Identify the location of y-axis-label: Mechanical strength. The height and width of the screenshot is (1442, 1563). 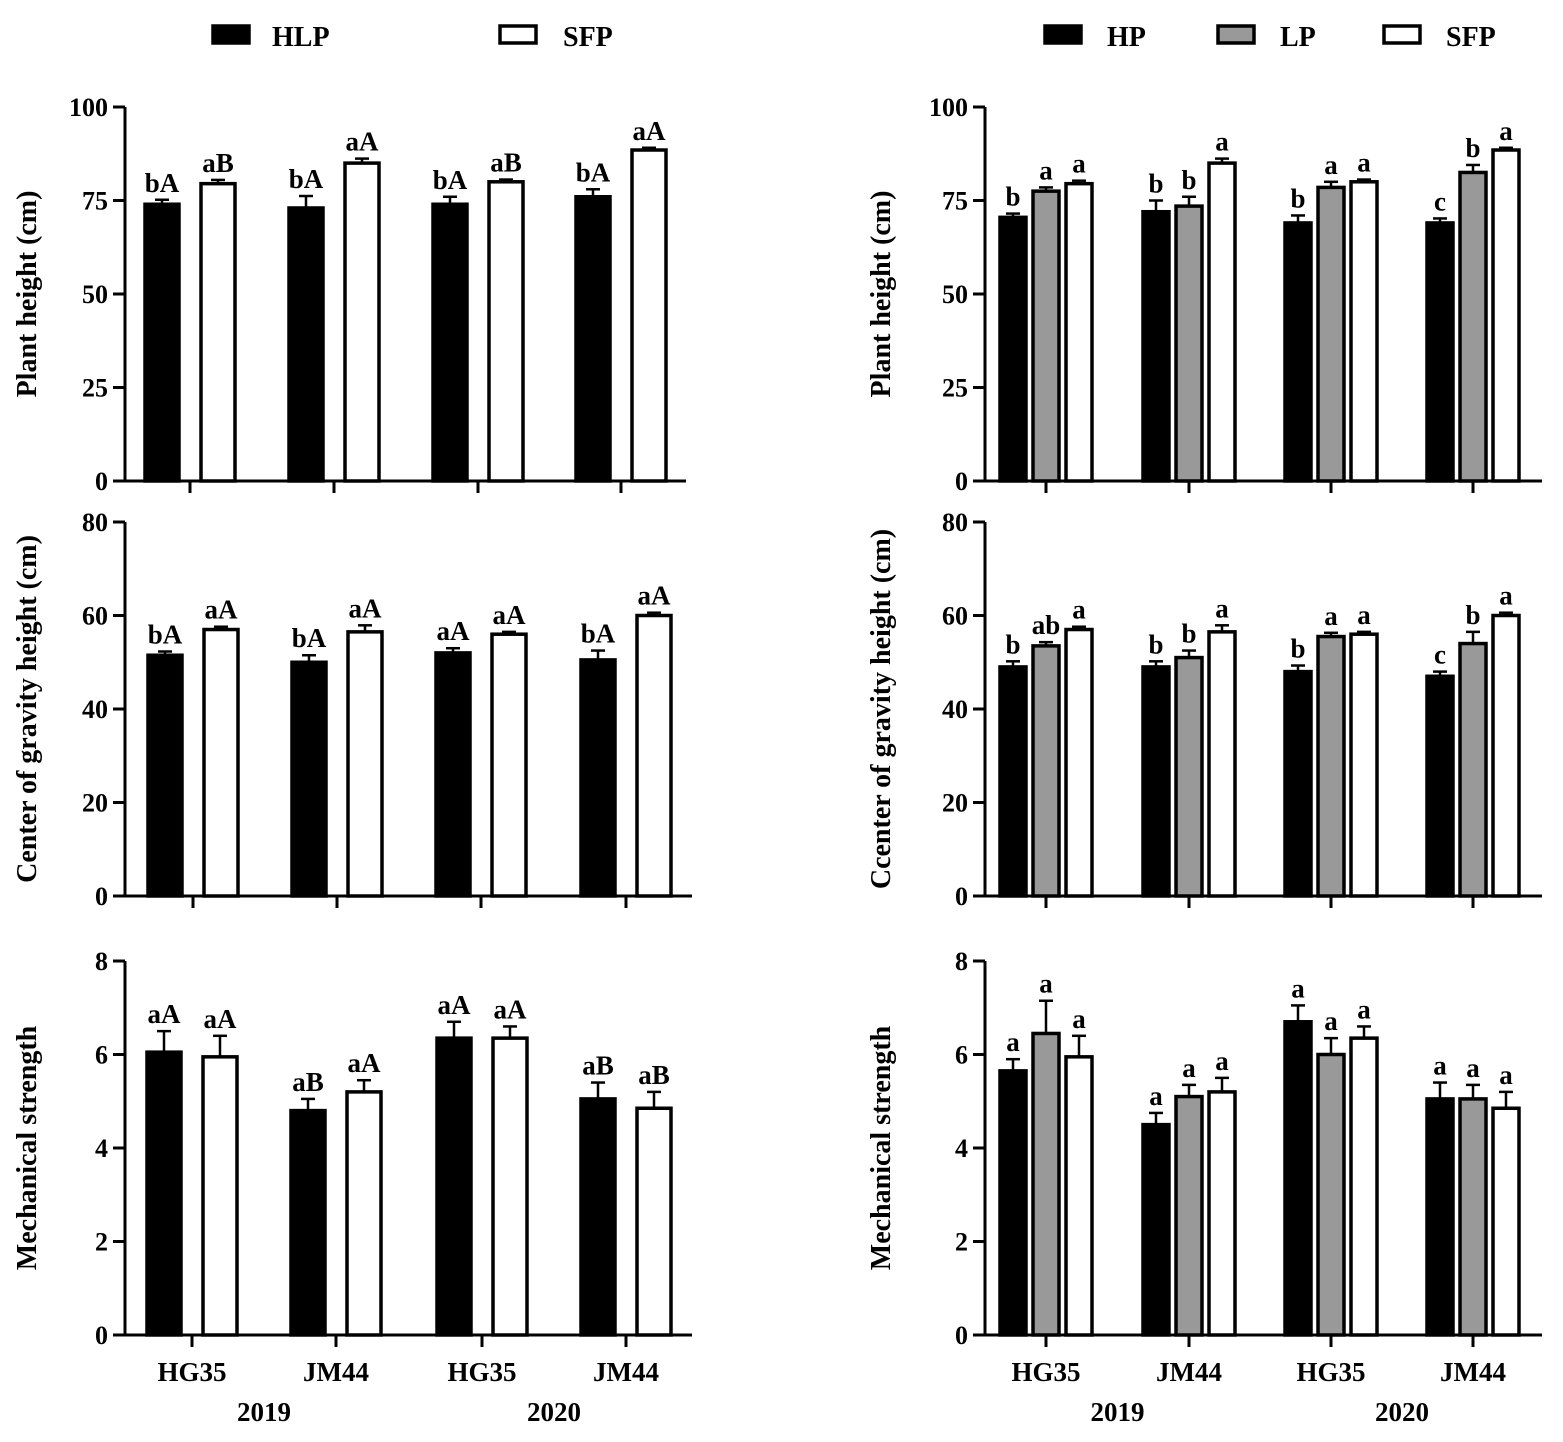
(27, 1147).